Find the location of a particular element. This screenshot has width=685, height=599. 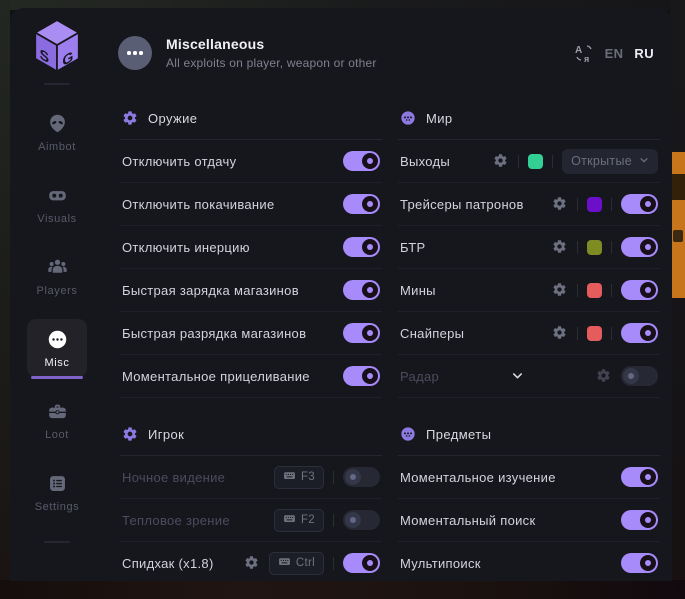

feature-label: Моментальный поиск is located at coordinates (468, 520).